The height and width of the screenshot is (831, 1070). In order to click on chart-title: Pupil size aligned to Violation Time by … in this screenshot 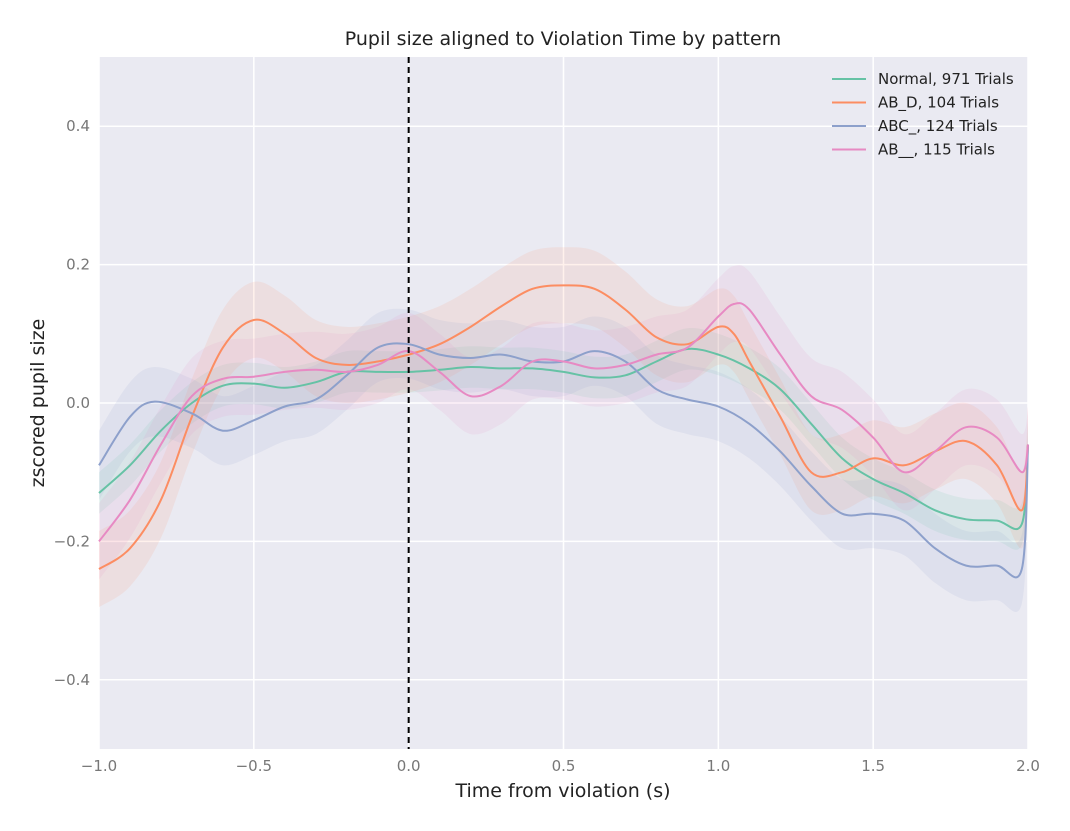, I will do `click(563, 39)`.